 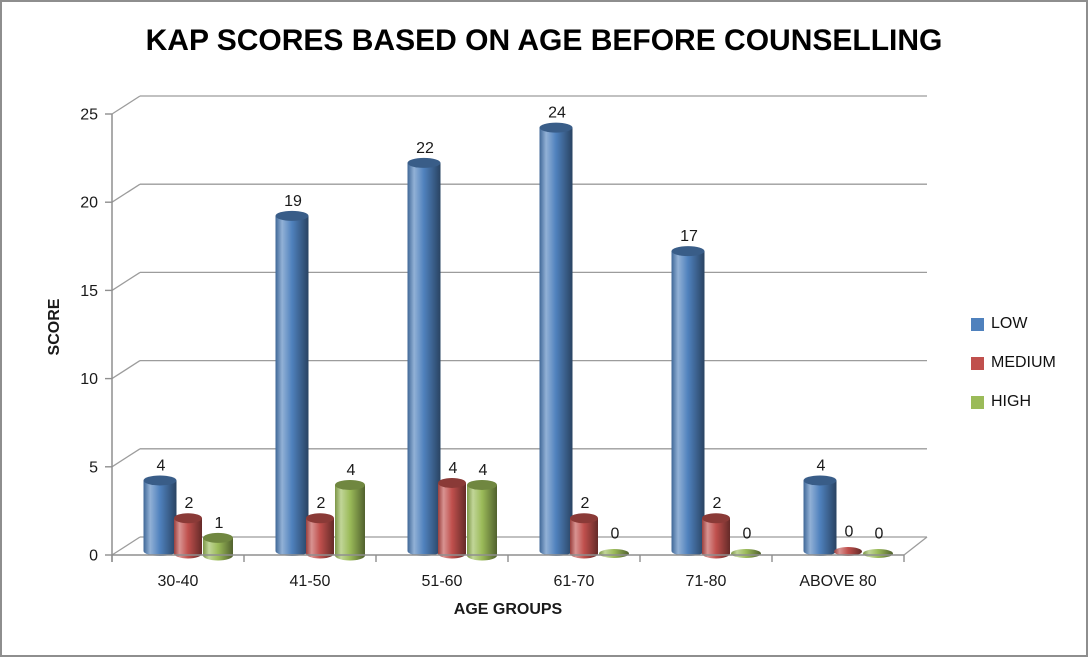 What do you see at coordinates (89, 291) in the screenshot?
I see `y-tick-label: 15` at bounding box center [89, 291].